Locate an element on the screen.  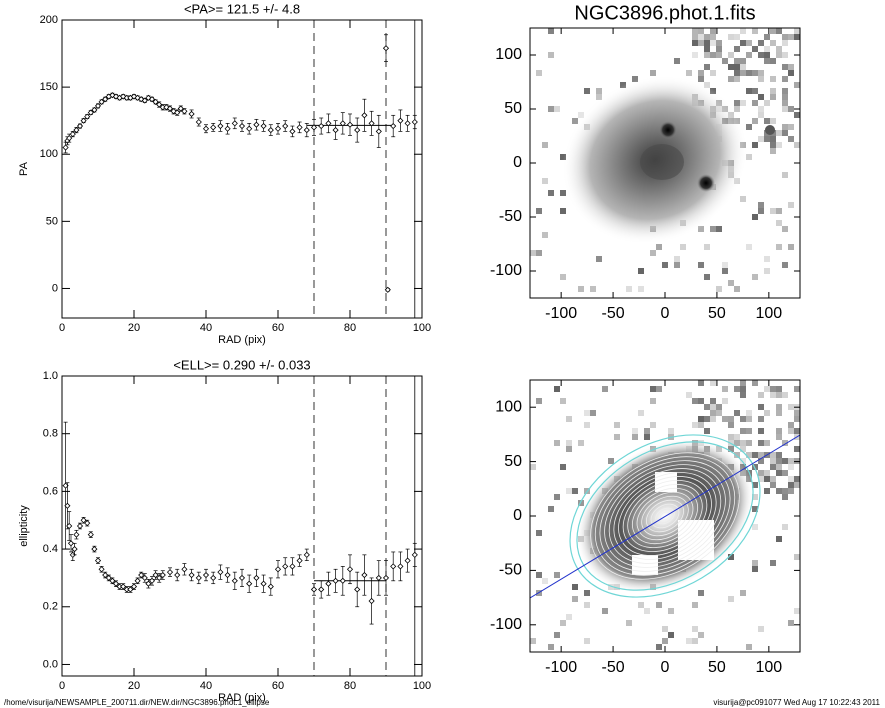
y-tick-label: 0 is located at coordinates (55, 288).